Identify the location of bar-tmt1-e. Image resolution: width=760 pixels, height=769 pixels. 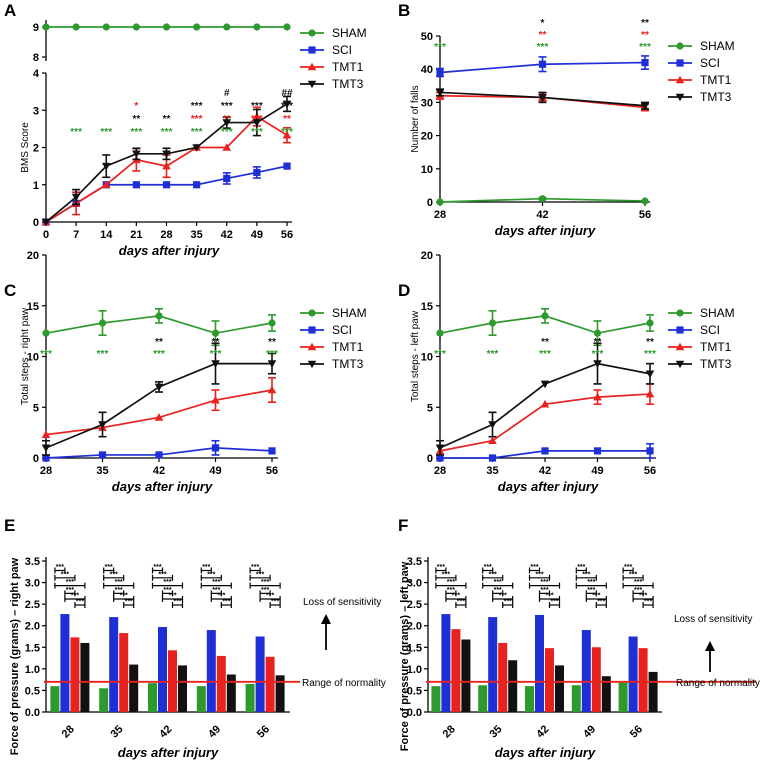
(221, 683).